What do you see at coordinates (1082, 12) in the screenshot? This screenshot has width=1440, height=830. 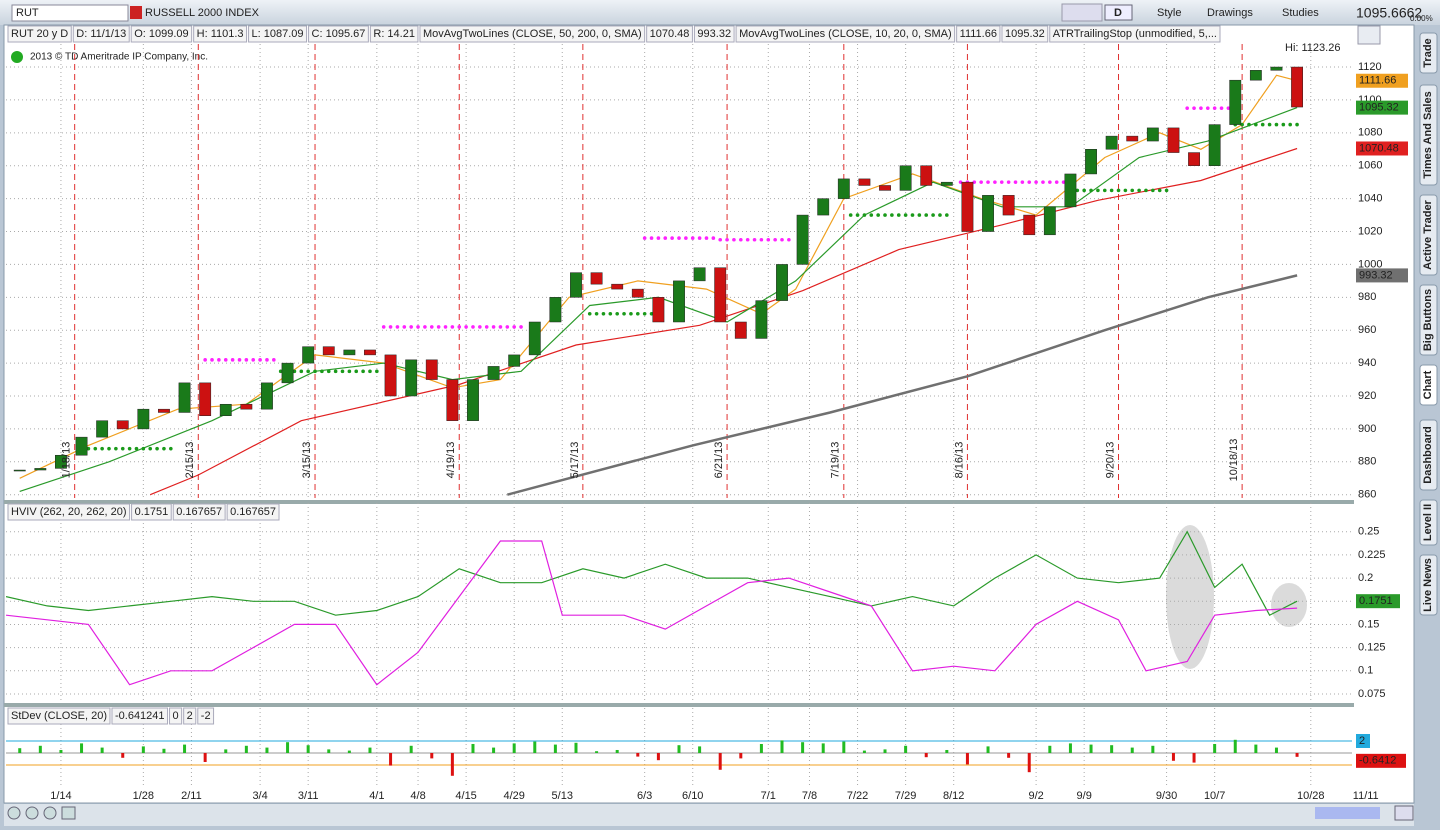 I see `tool-icons` at bounding box center [1082, 12].